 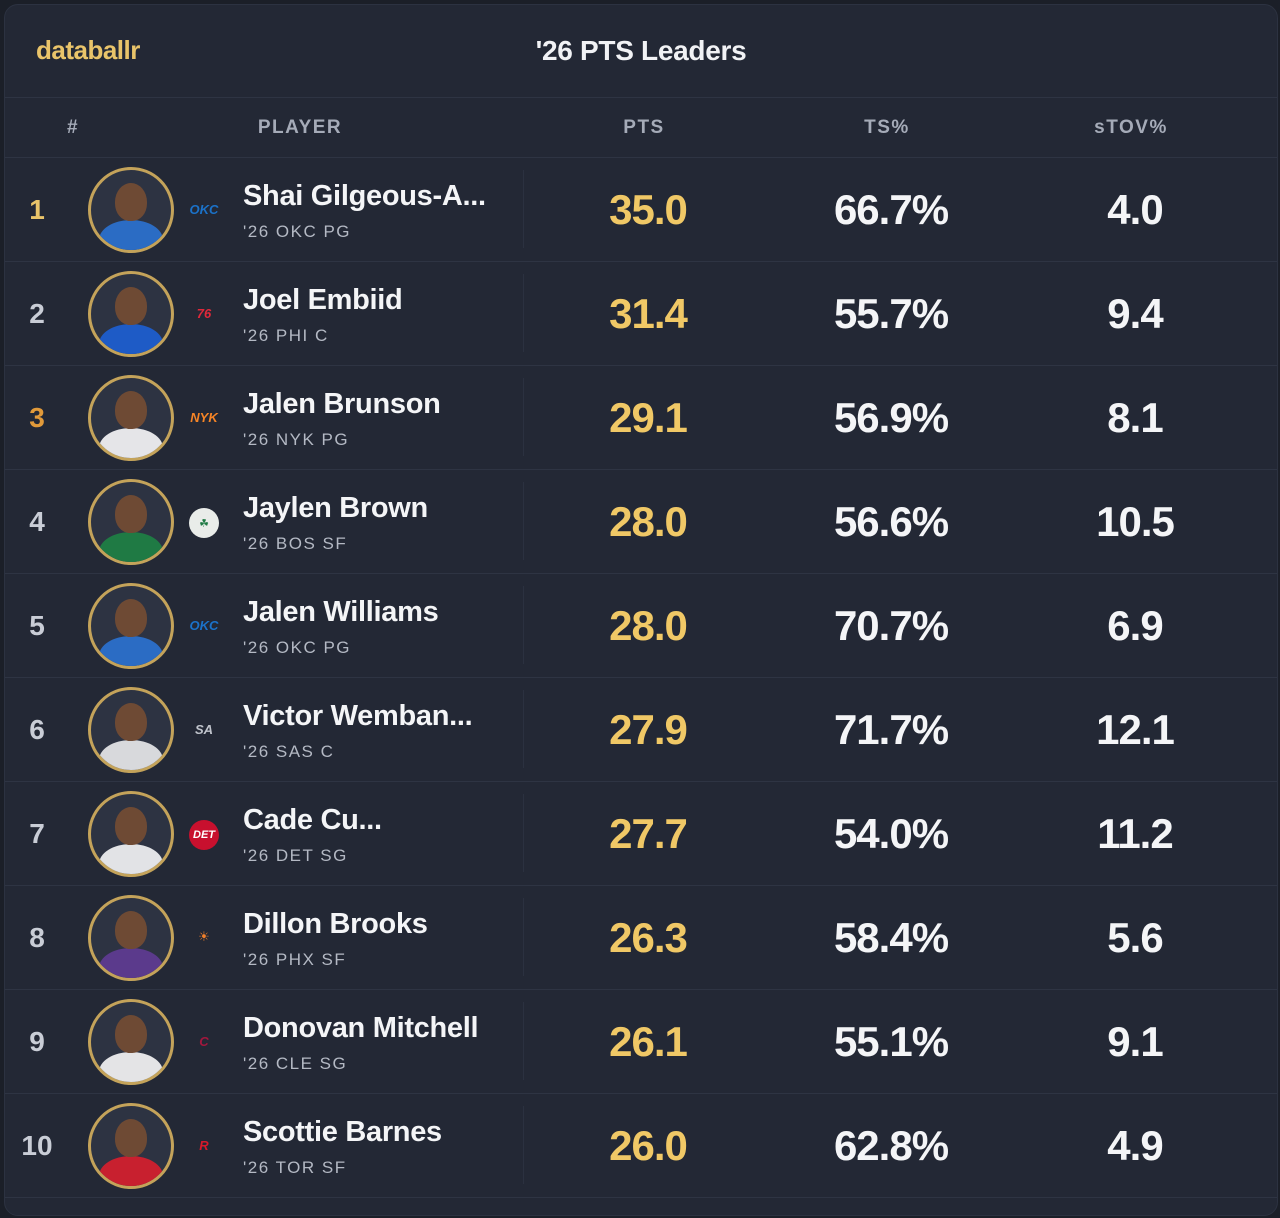 I want to click on rank-number: 3, so click(x=37, y=417).